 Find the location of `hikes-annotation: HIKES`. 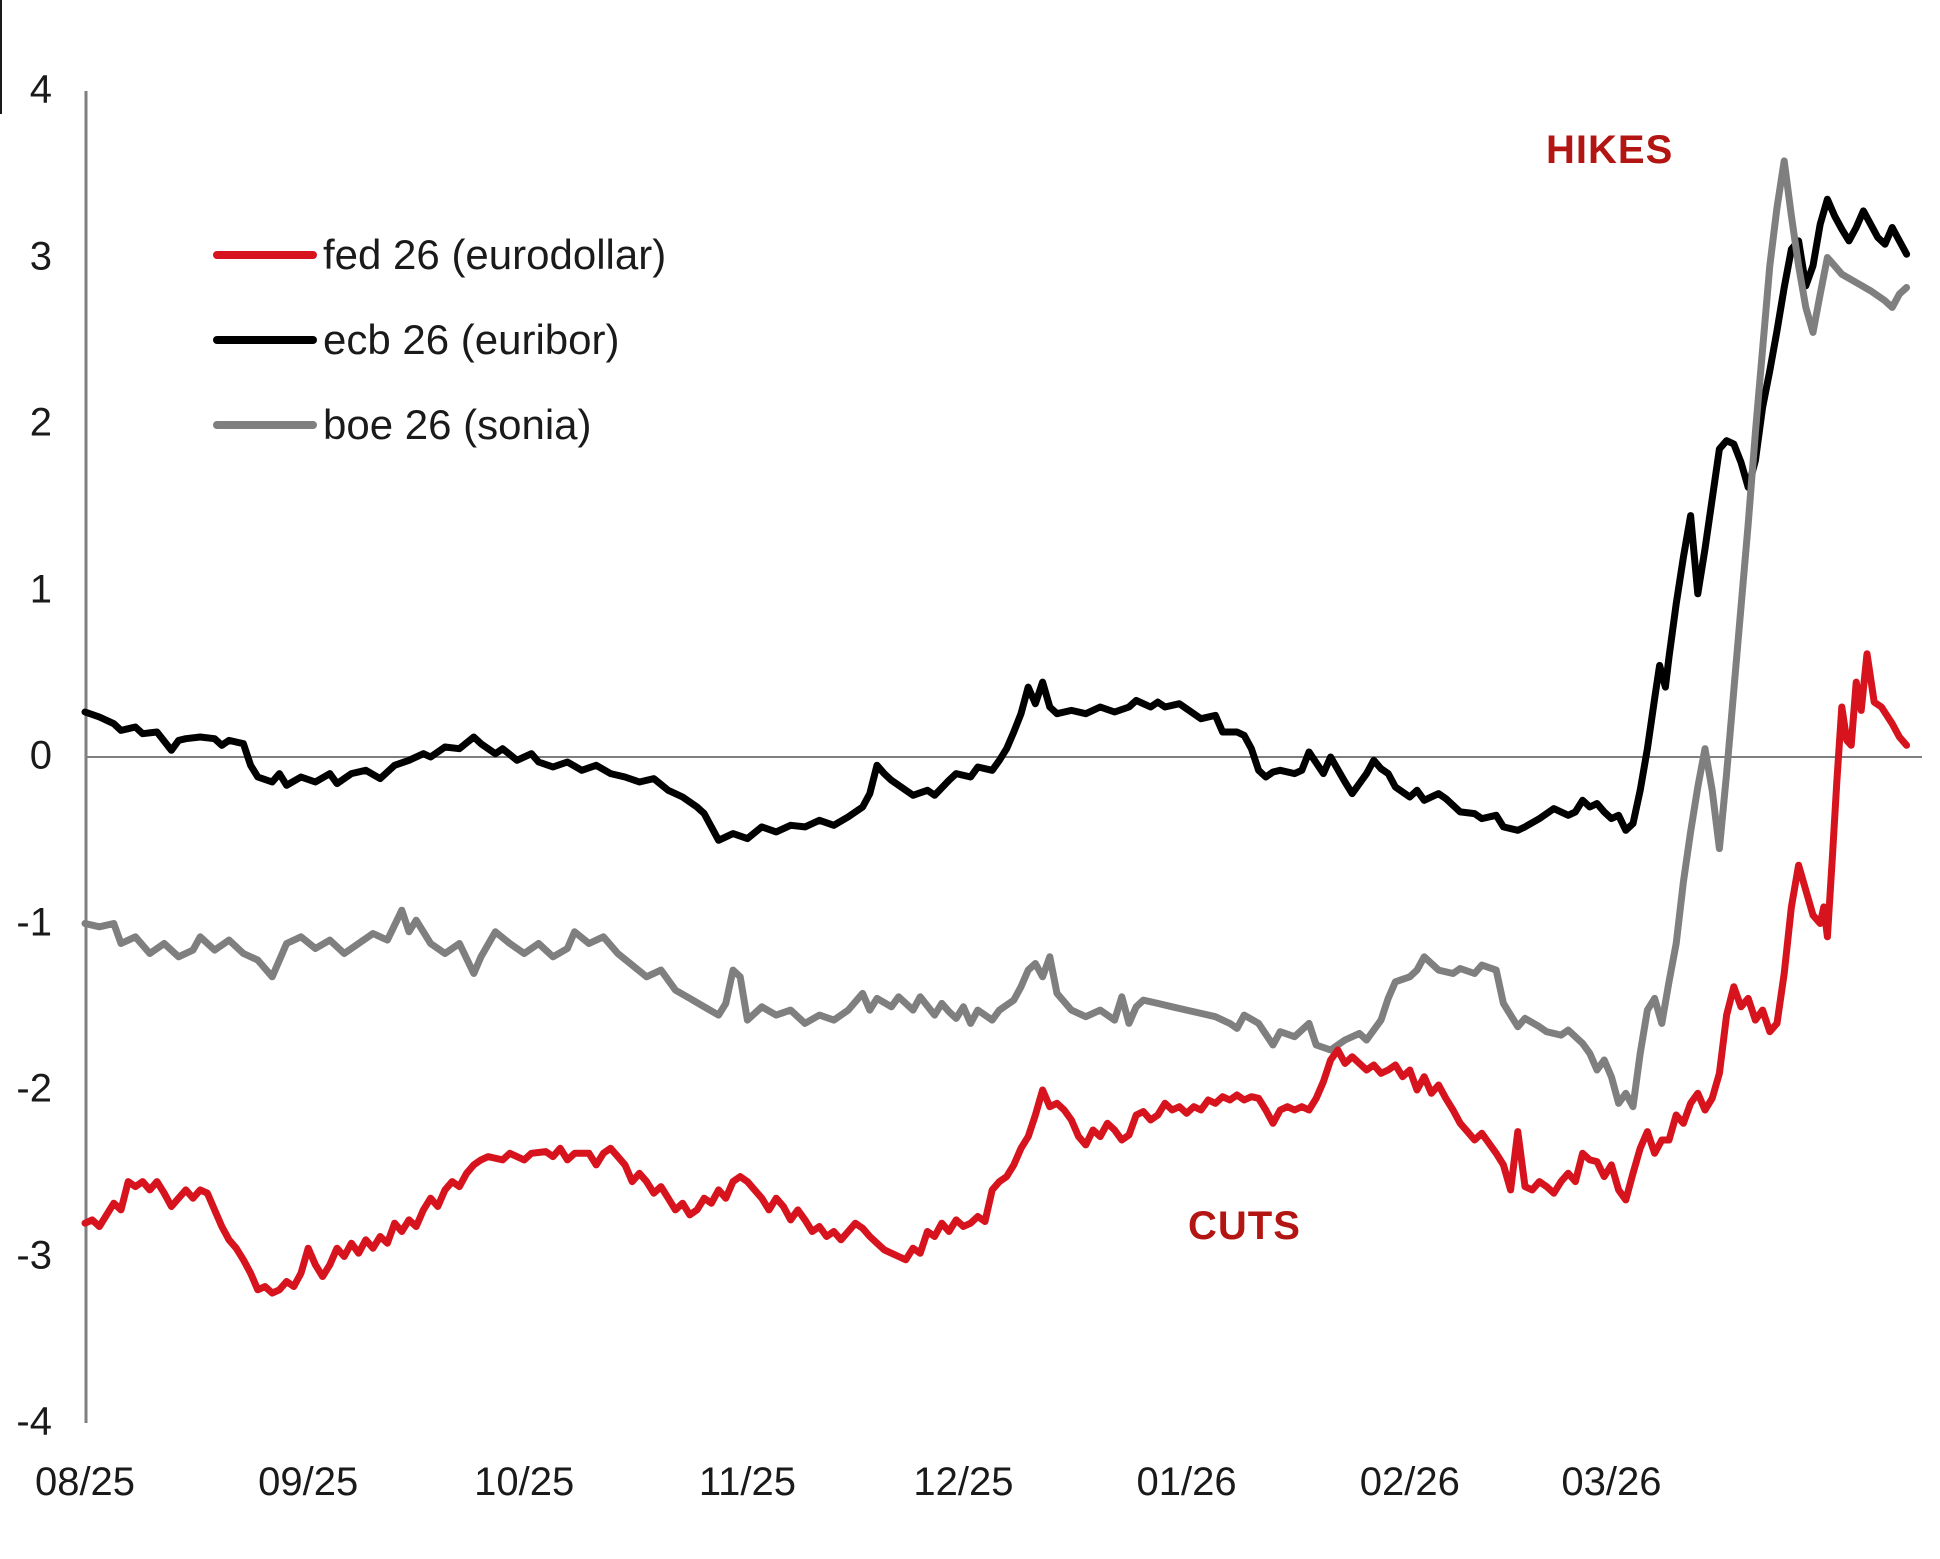

hikes-annotation: HIKES is located at coordinates (1610, 150).